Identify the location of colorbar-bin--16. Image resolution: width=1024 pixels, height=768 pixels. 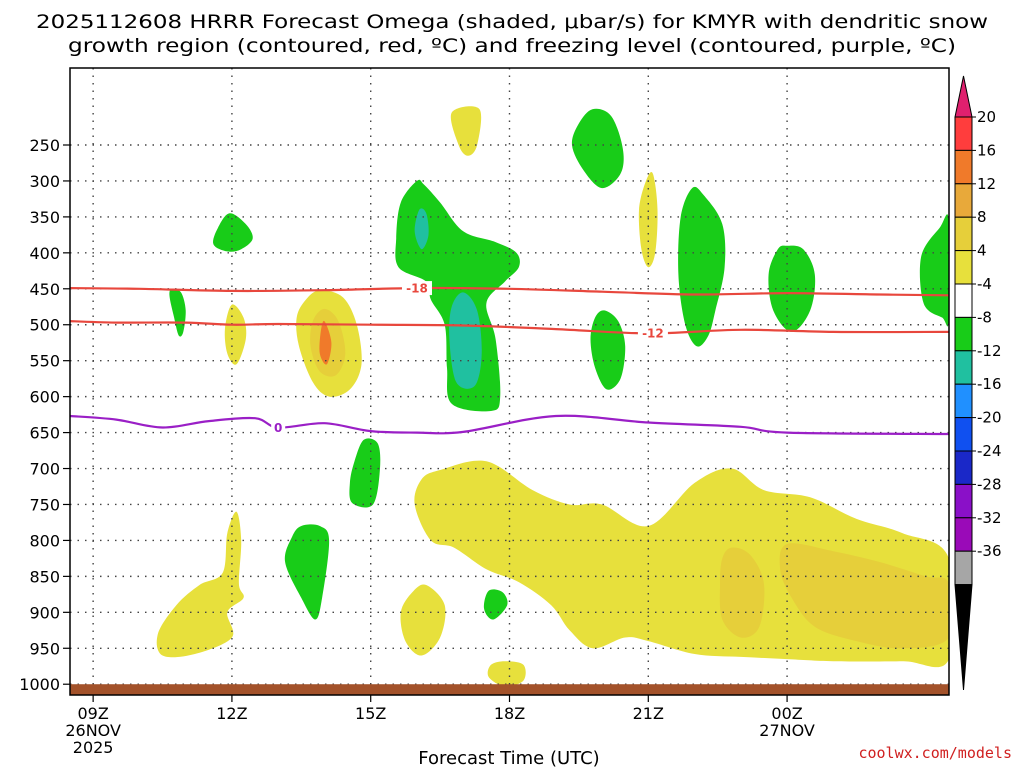
(963, 401).